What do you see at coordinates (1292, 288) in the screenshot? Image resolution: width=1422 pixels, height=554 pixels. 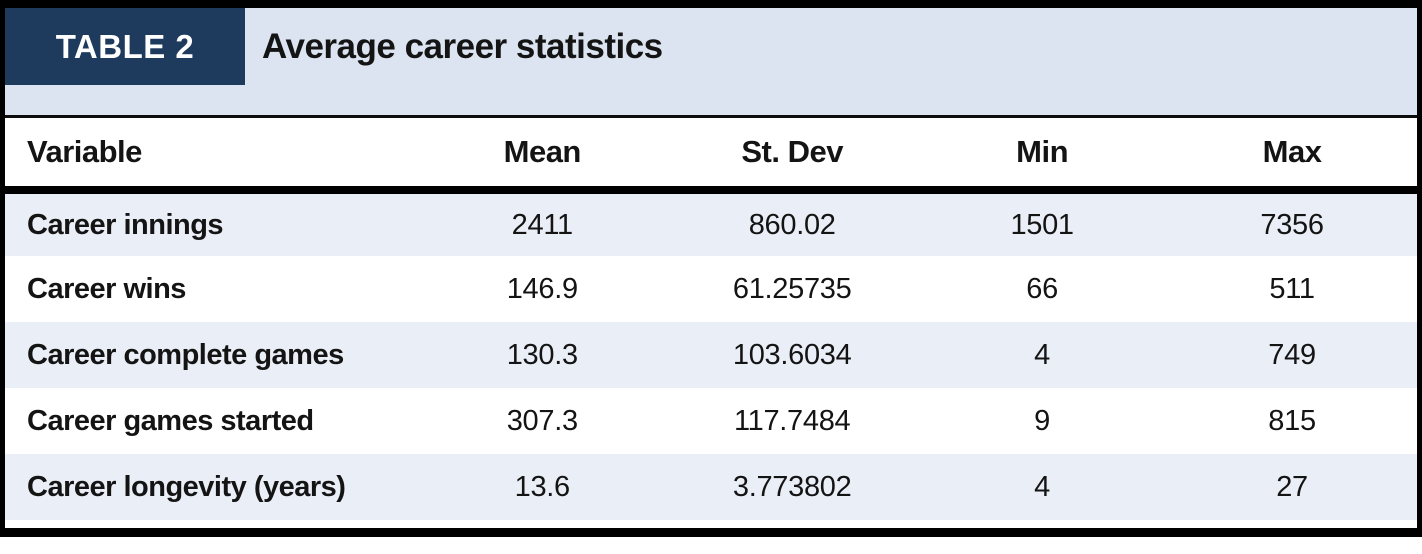 I see `cell-max: 511` at bounding box center [1292, 288].